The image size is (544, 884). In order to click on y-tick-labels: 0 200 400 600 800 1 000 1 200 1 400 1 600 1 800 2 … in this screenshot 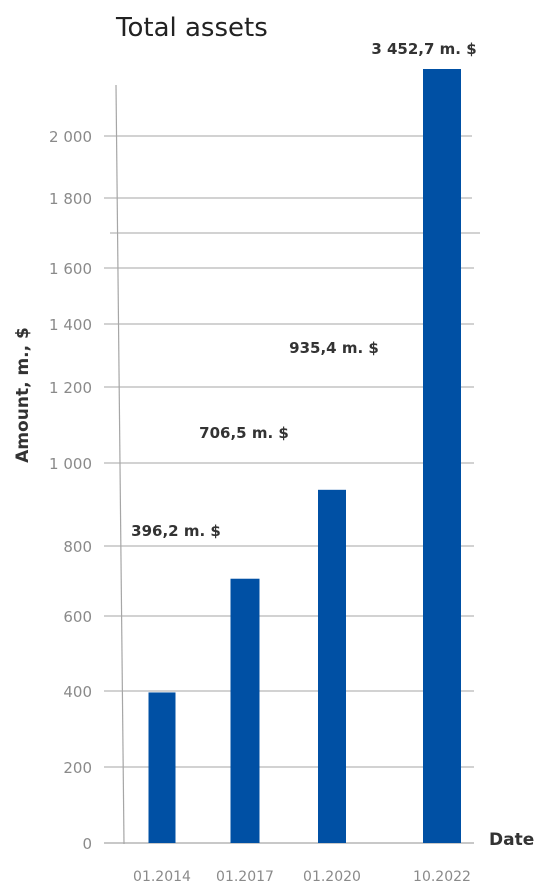, I will do `click(70, 490)`.